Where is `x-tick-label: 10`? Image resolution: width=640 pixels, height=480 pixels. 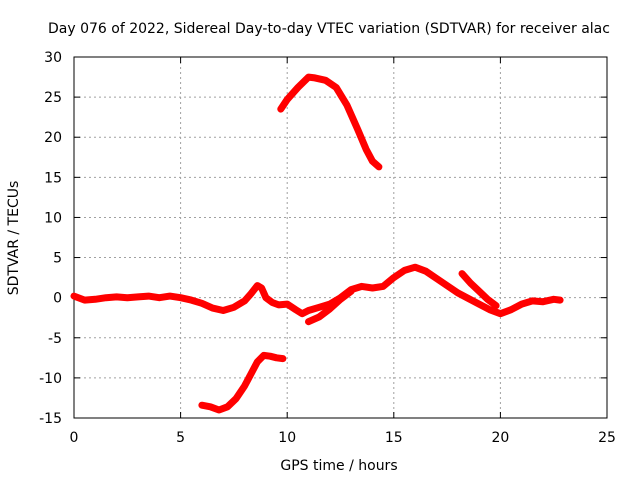
x-tick-label: 10 is located at coordinates (287, 438).